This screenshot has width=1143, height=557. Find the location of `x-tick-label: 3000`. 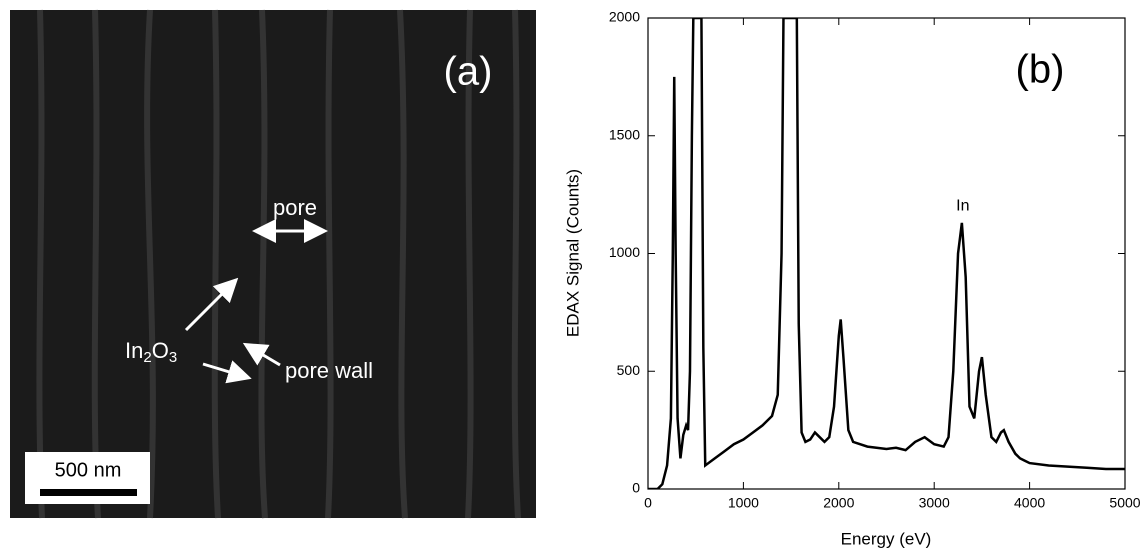

x-tick-label: 3000 is located at coordinates (934, 503).